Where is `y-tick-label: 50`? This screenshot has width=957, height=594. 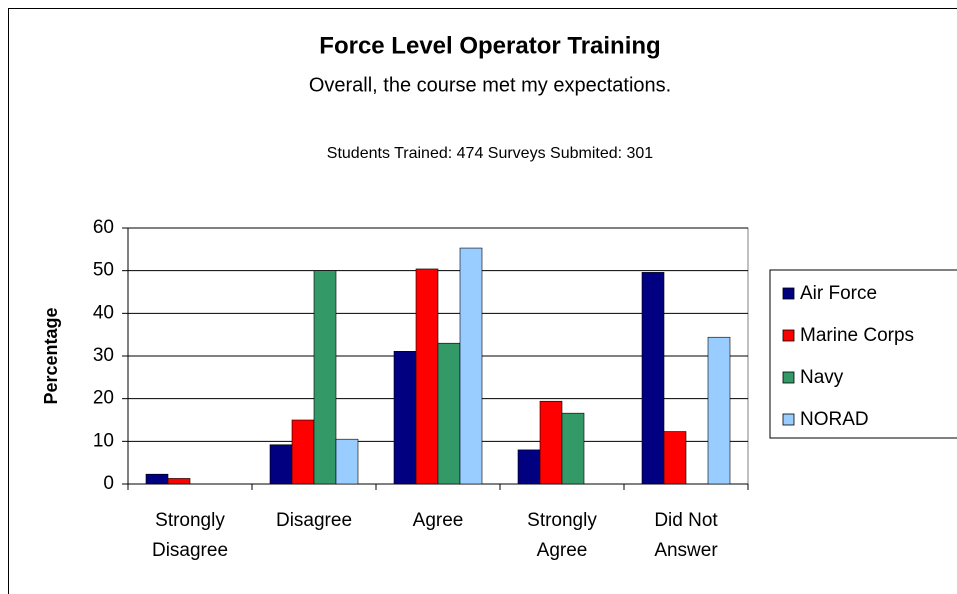 y-tick-label: 50 is located at coordinates (103, 270).